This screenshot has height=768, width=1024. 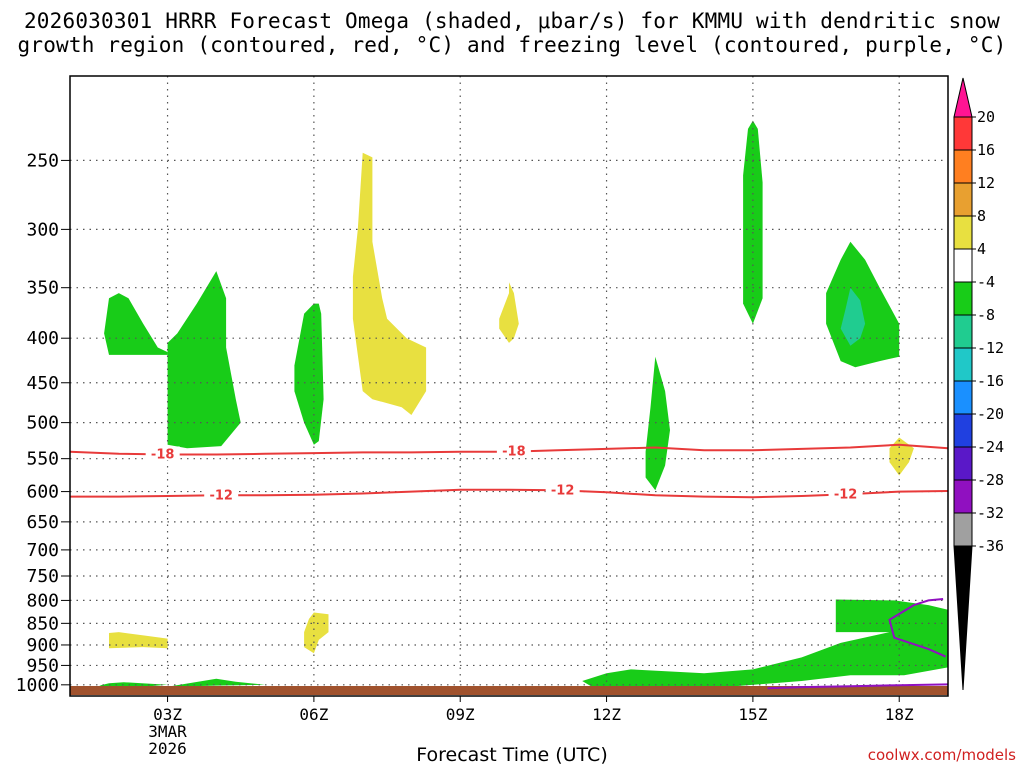 What do you see at coordinates (509, 493) in the screenshot?
I see `contour-line--12` at bounding box center [509, 493].